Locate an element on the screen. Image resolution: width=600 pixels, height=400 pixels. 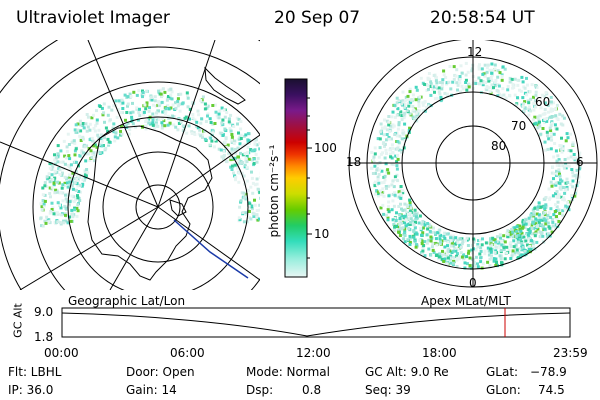
ip-info: IP: 36.0 is located at coordinates (31, 390).